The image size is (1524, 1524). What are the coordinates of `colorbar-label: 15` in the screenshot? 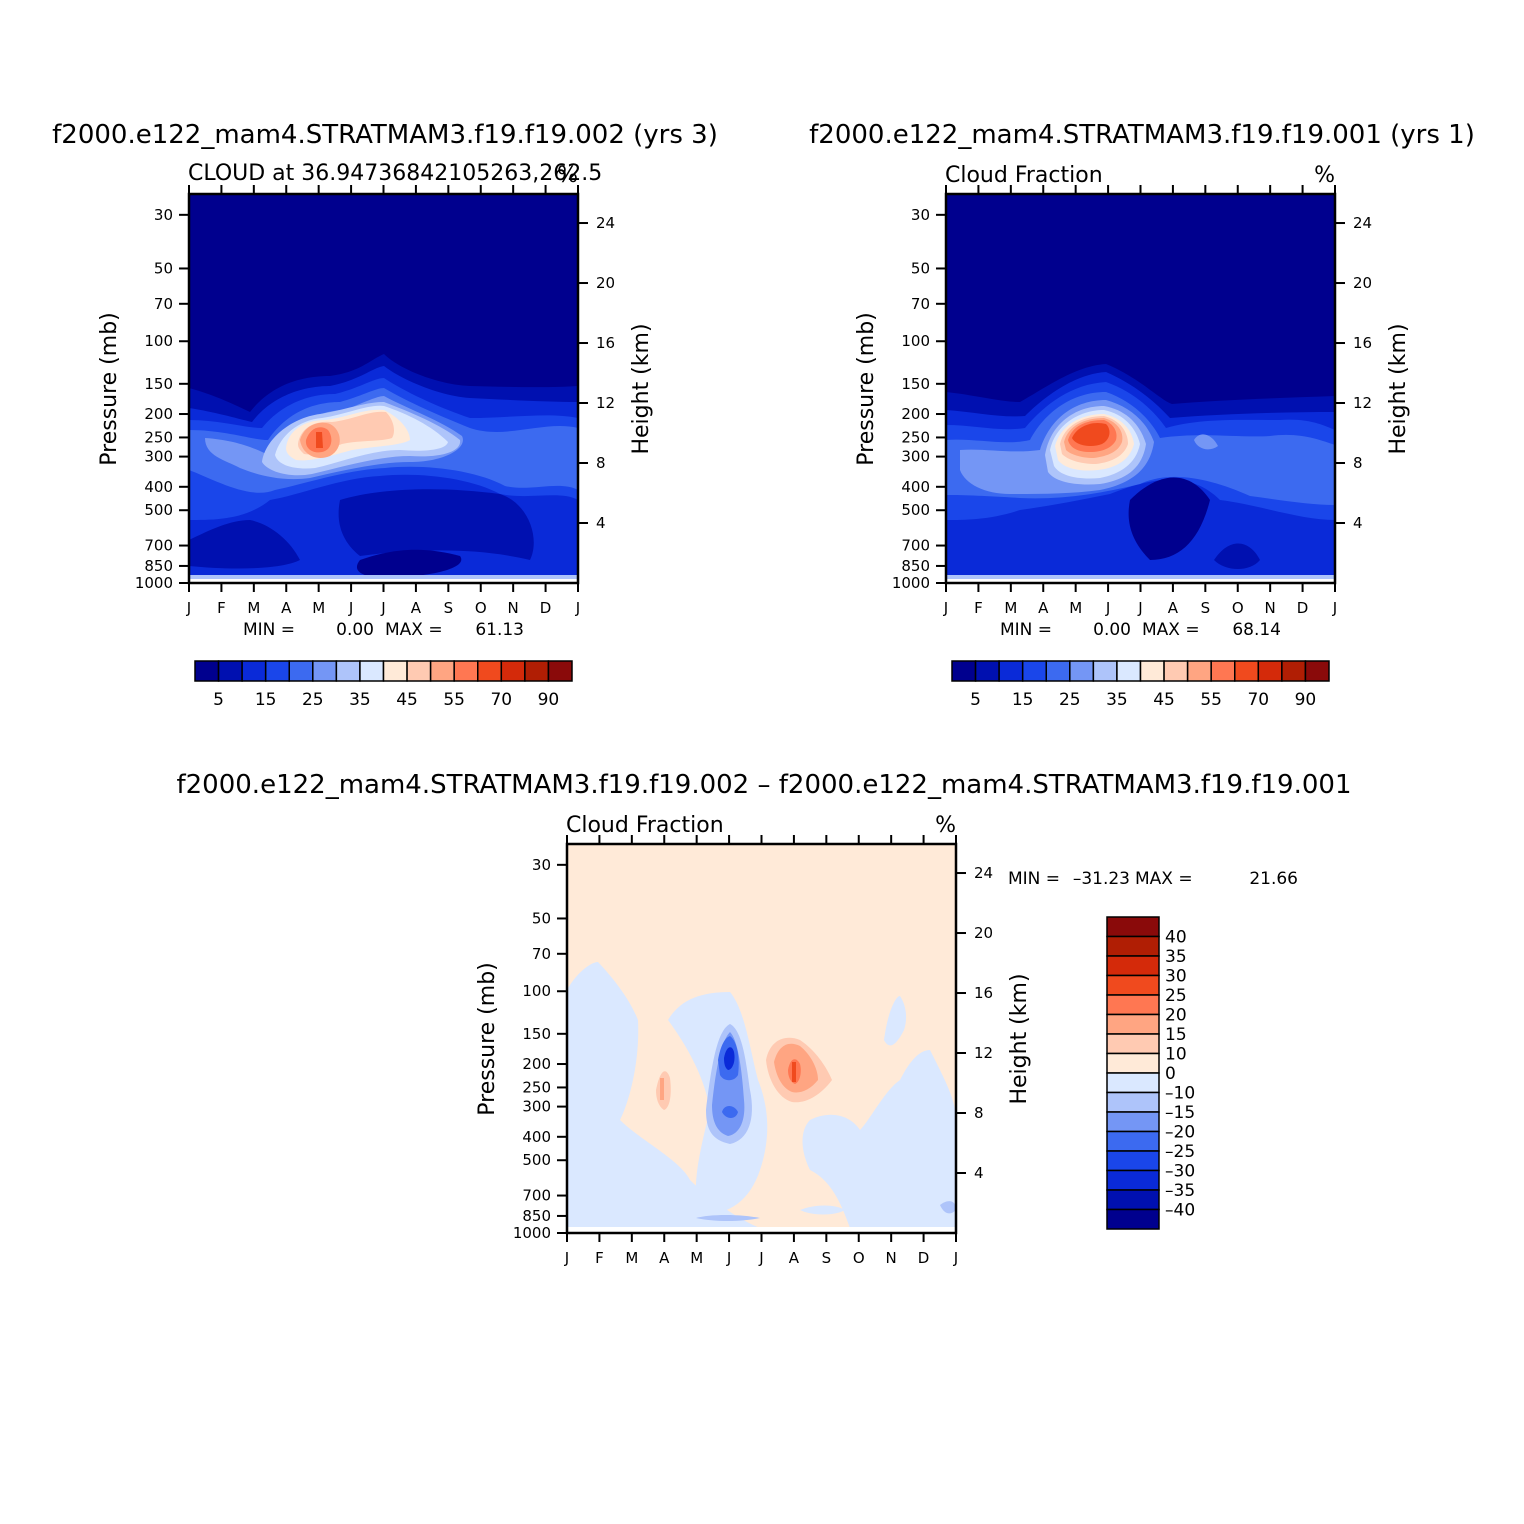 It's located at (1176, 1035).